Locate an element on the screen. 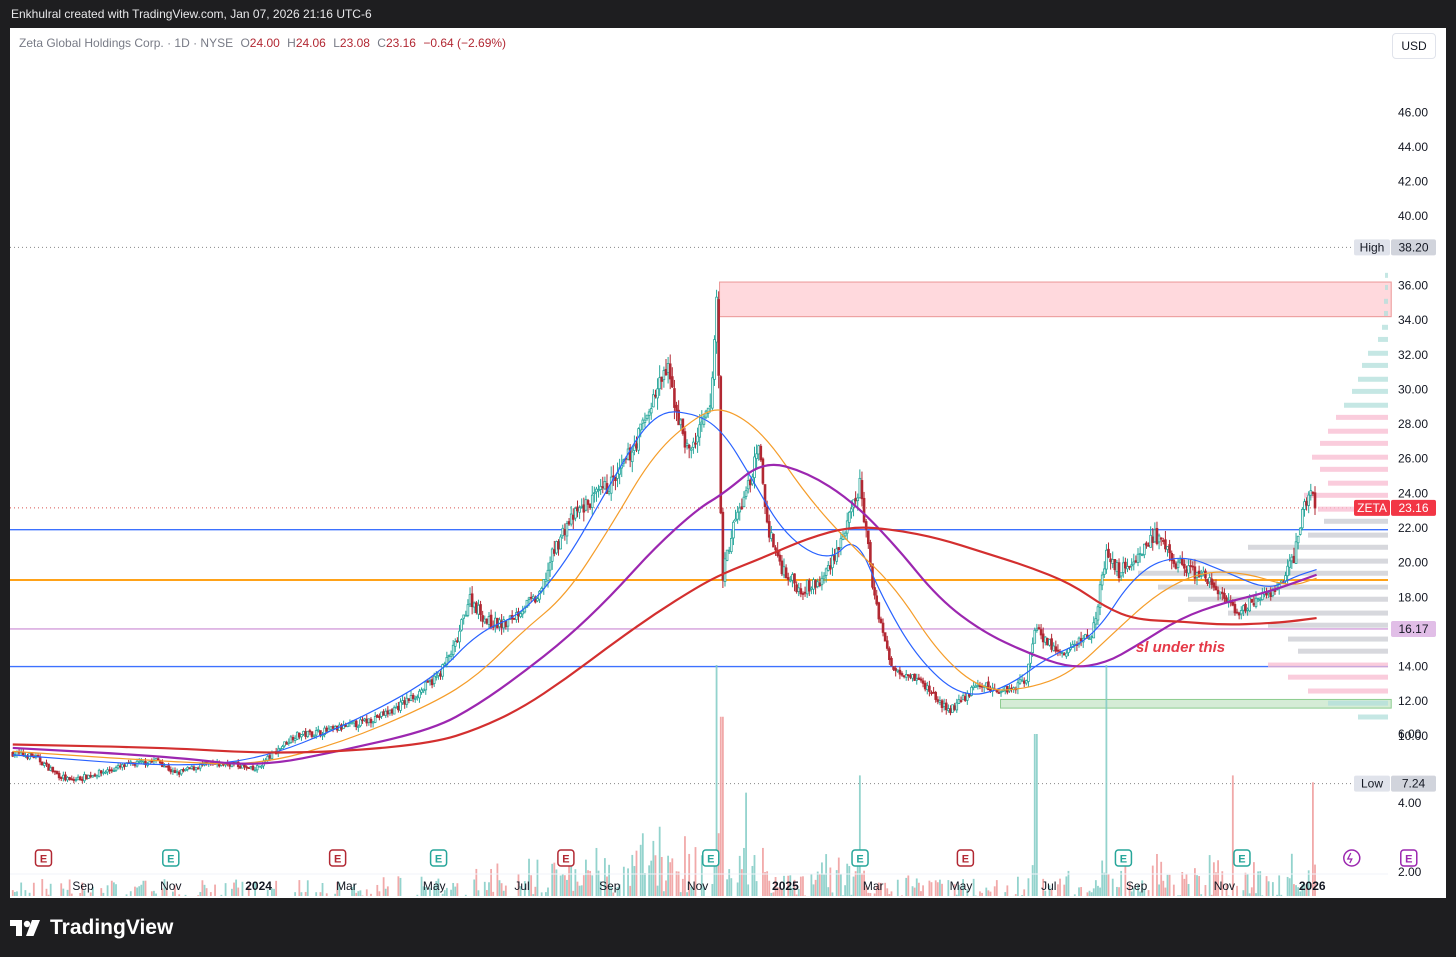 The width and height of the screenshot is (1456, 957). earnings-marker-label: E is located at coordinates (859, 860).